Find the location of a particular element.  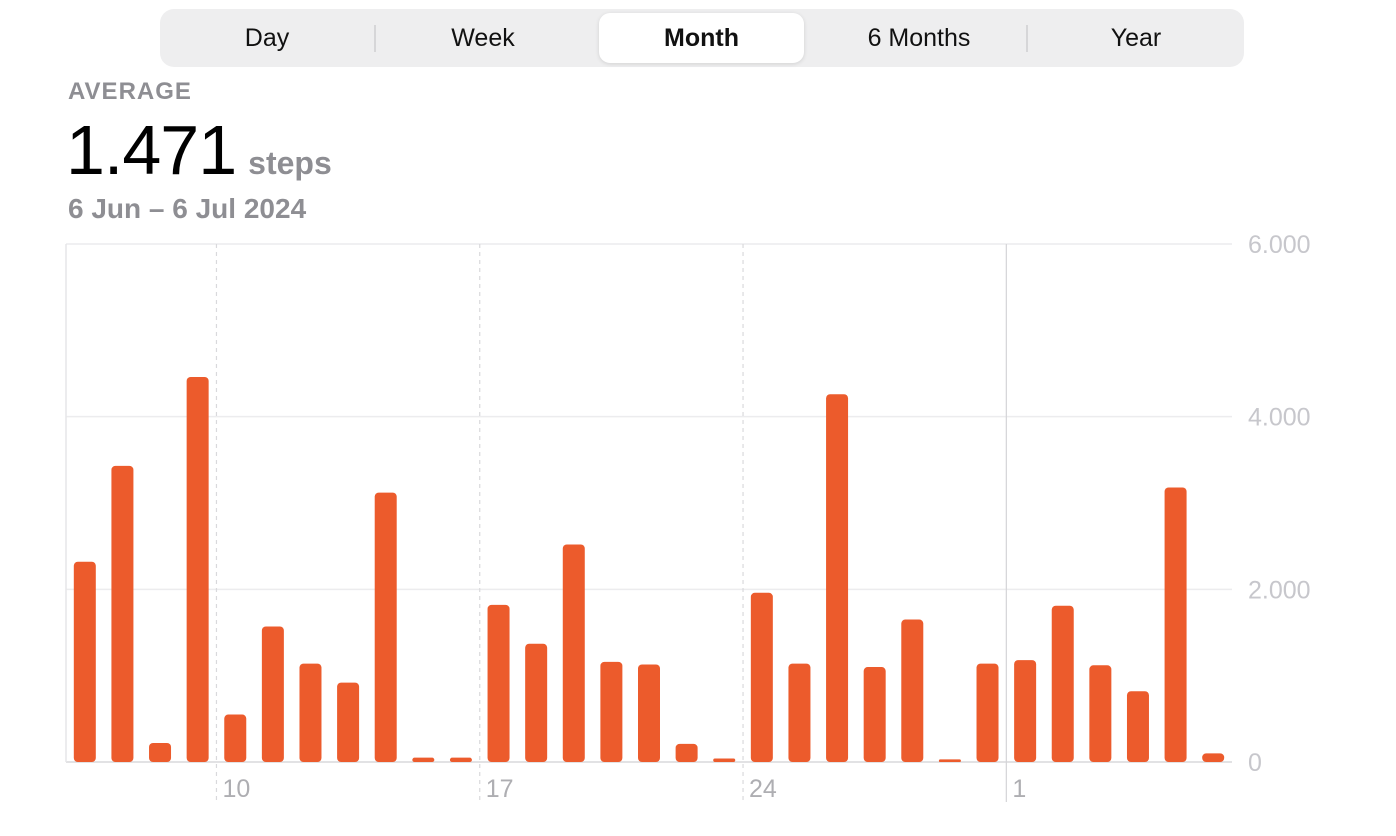

average-summary: 1.471 steps is located at coordinates (199, 150).